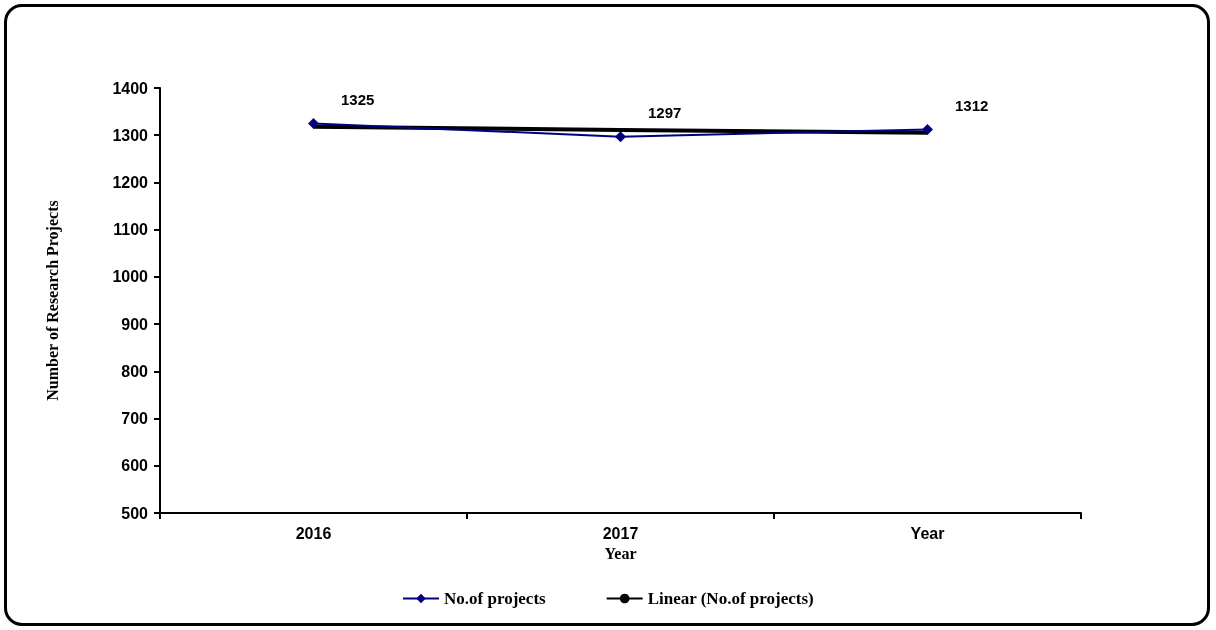  What do you see at coordinates (313, 533) in the screenshot?
I see `x-tick-label: 2016` at bounding box center [313, 533].